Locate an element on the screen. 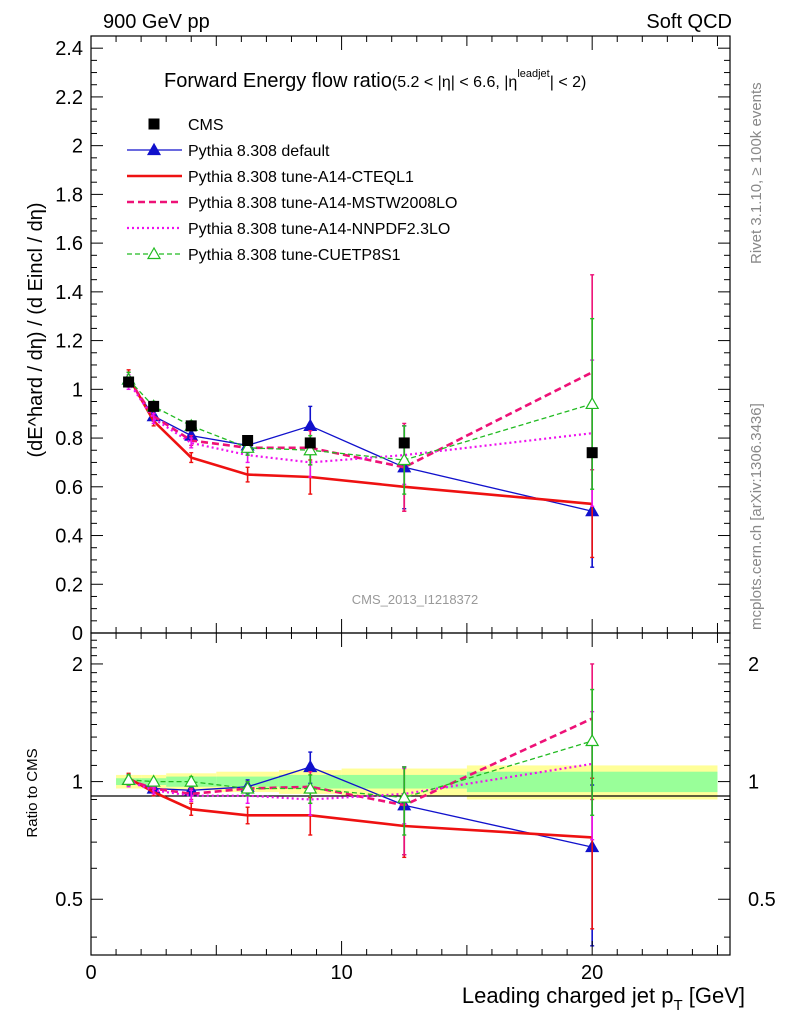  ratio-y-axis-label: Ratio to CMS is located at coordinates (32, 792).